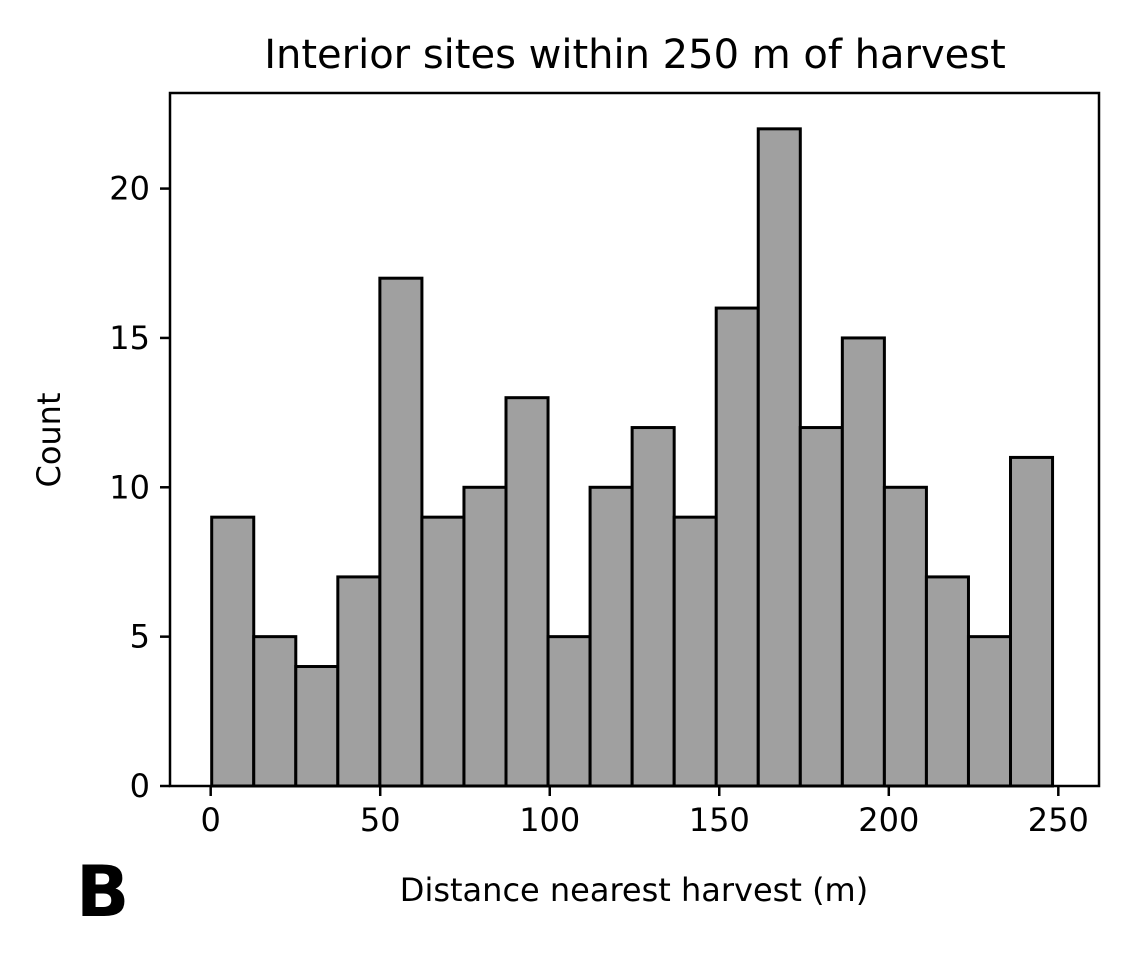 The width and height of the screenshot is (1130, 966). I want to click on y-tick-label: 15, so click(129, 338).